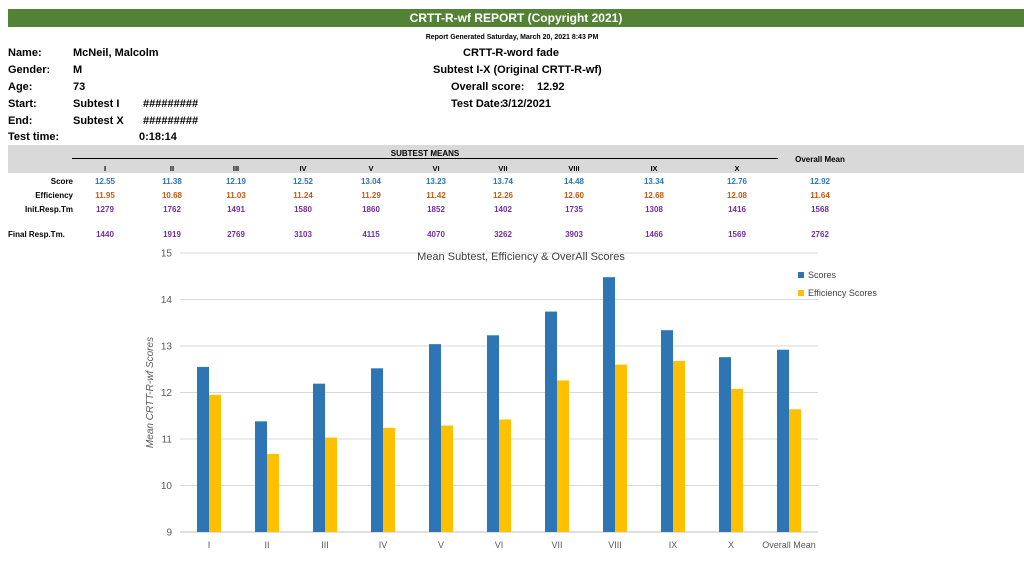  Describe the element at coordinates (96, 104) in the screenshot. I see `start-subtest: Subtest I` at that location.